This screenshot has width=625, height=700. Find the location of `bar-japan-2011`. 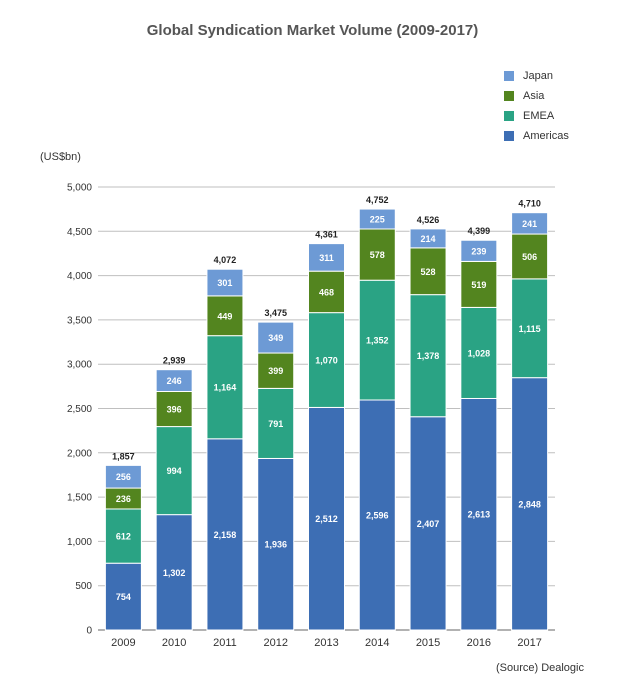

bar-japan-2011 is located at coordinates (225, 282).